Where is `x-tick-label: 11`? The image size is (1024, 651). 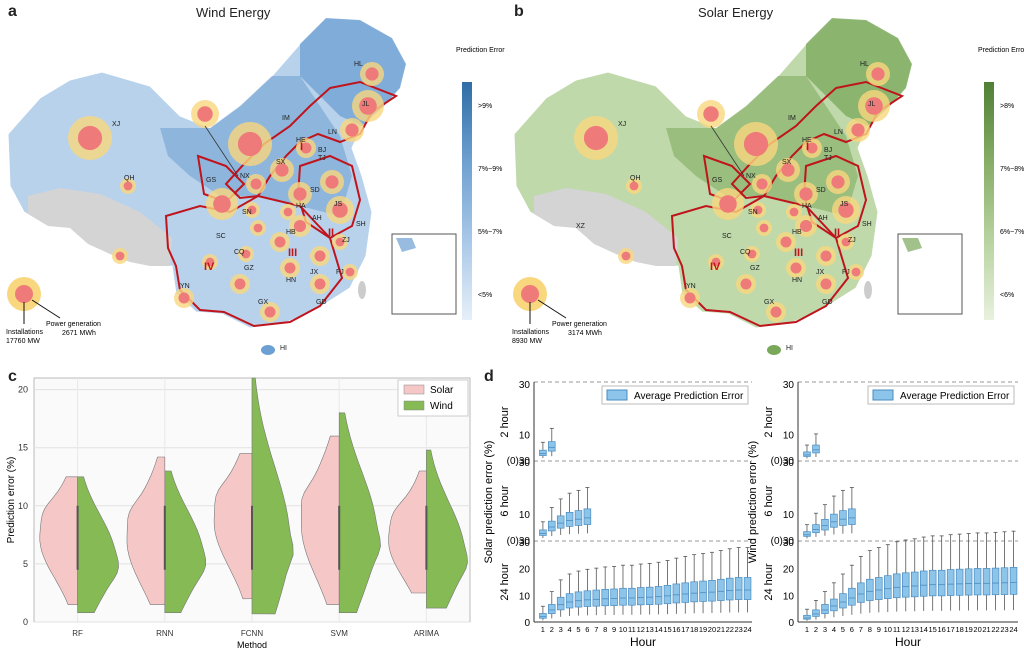
x-tick-label: 11 is located at coordinates (897, 629).